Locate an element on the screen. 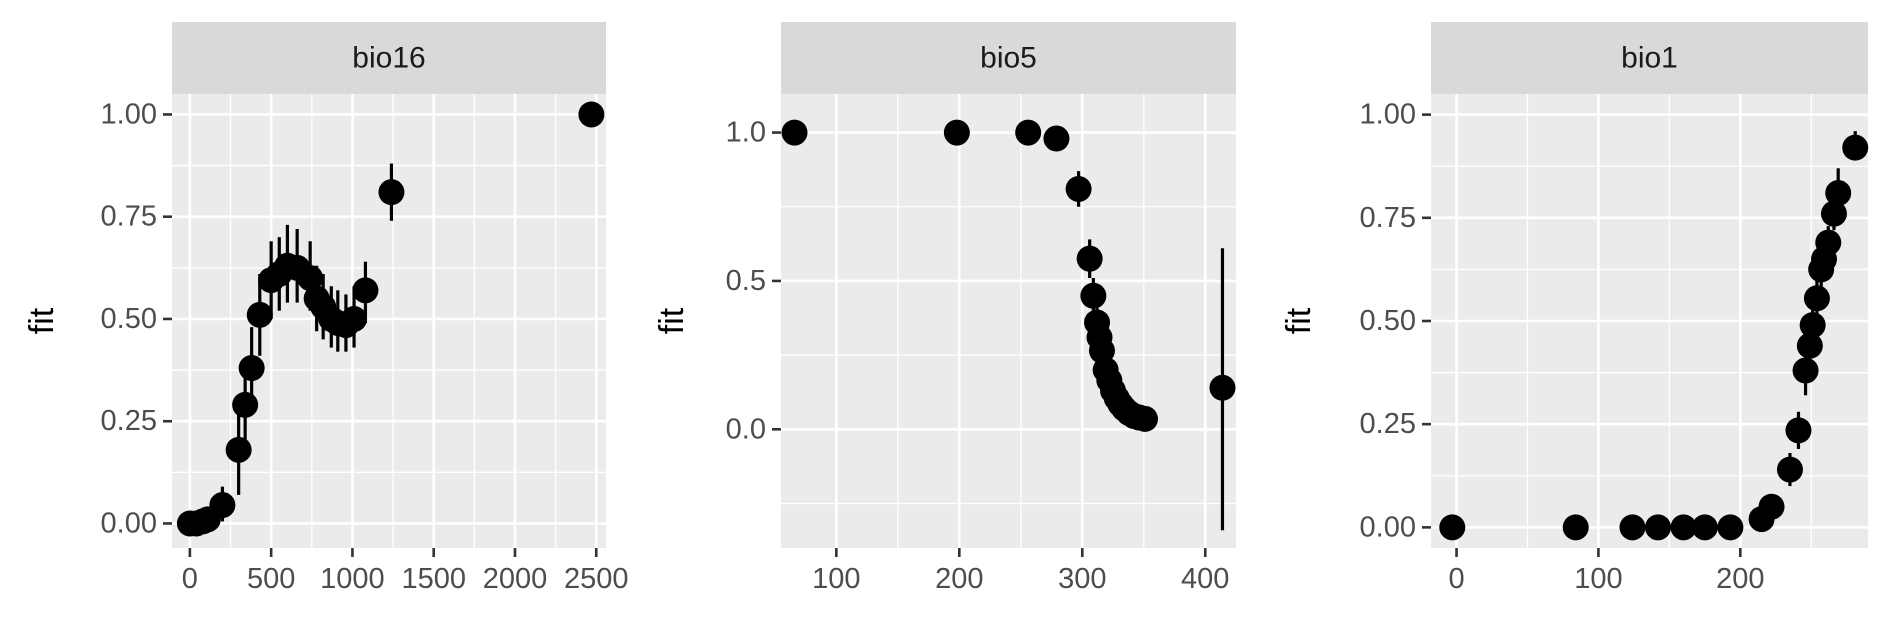  y-tick-label: 0.5 is located at coordinates (746, 281).